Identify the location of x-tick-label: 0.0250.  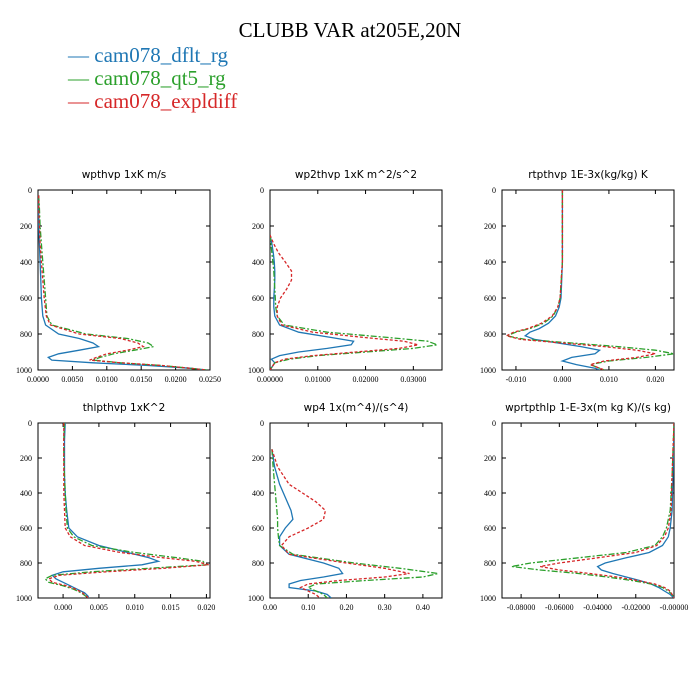
(210, 379).